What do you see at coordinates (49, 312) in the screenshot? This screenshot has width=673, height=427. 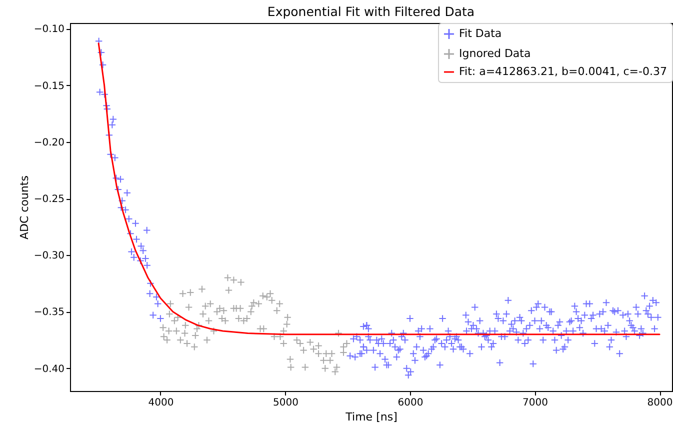 I see `y-tick-label: −0.35` at bounding box center [49, 312].